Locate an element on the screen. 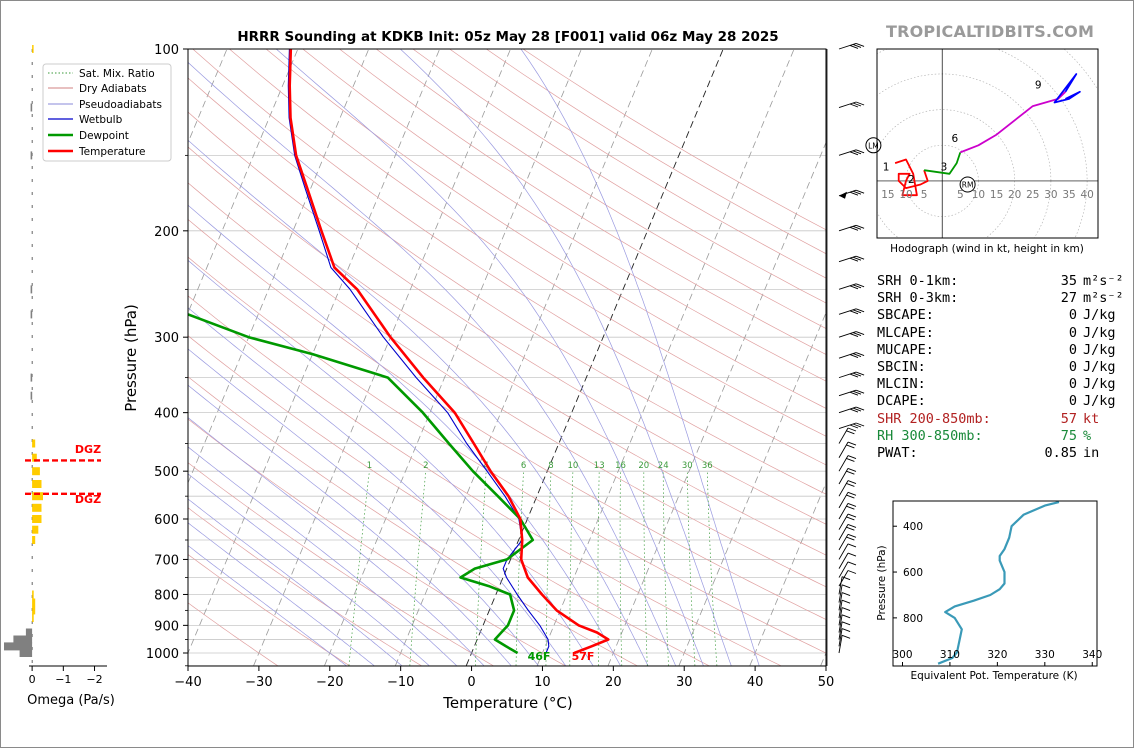 The image size is (1134, 749). parameter-unit: % is located at coordinates (1087, 436).